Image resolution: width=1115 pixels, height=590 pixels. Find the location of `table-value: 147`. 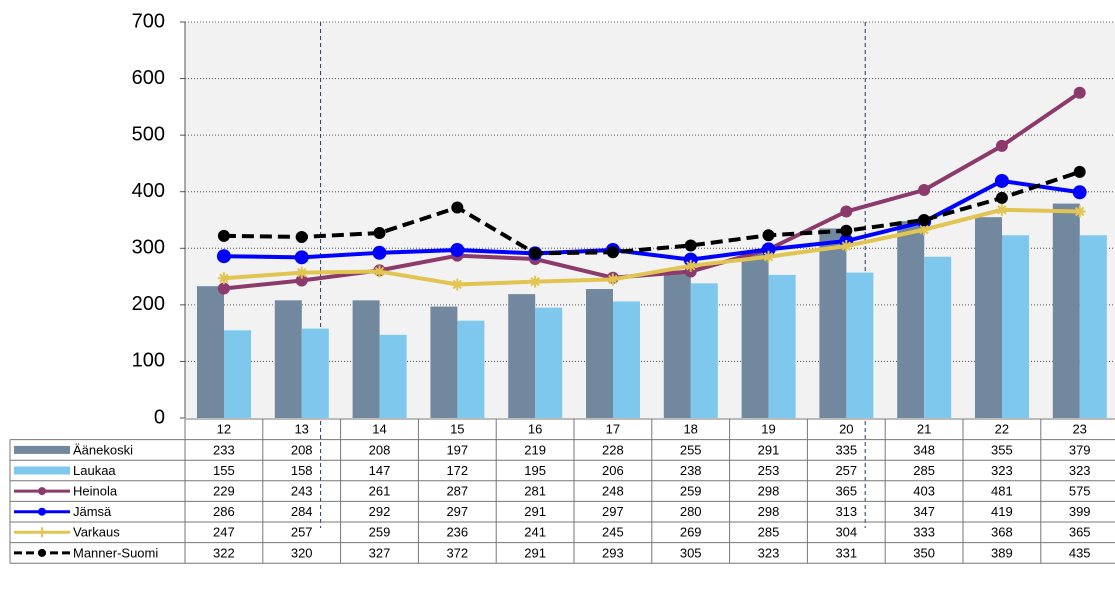

table-value: 147 is located at coordinates (380, 470).